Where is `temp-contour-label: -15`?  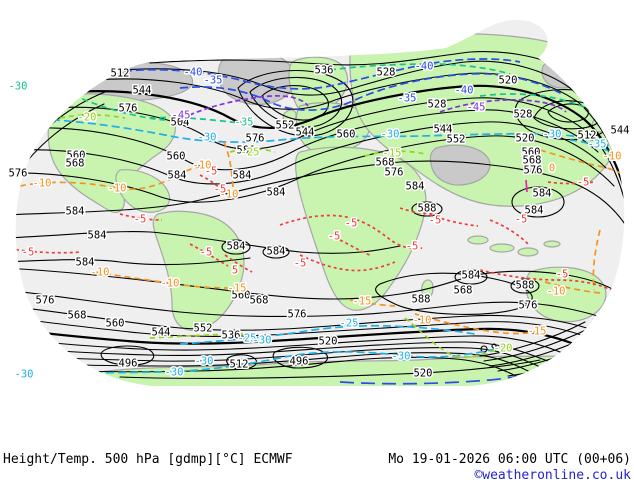
temp-contour-label: -15 is located at coordinates (362, 302).